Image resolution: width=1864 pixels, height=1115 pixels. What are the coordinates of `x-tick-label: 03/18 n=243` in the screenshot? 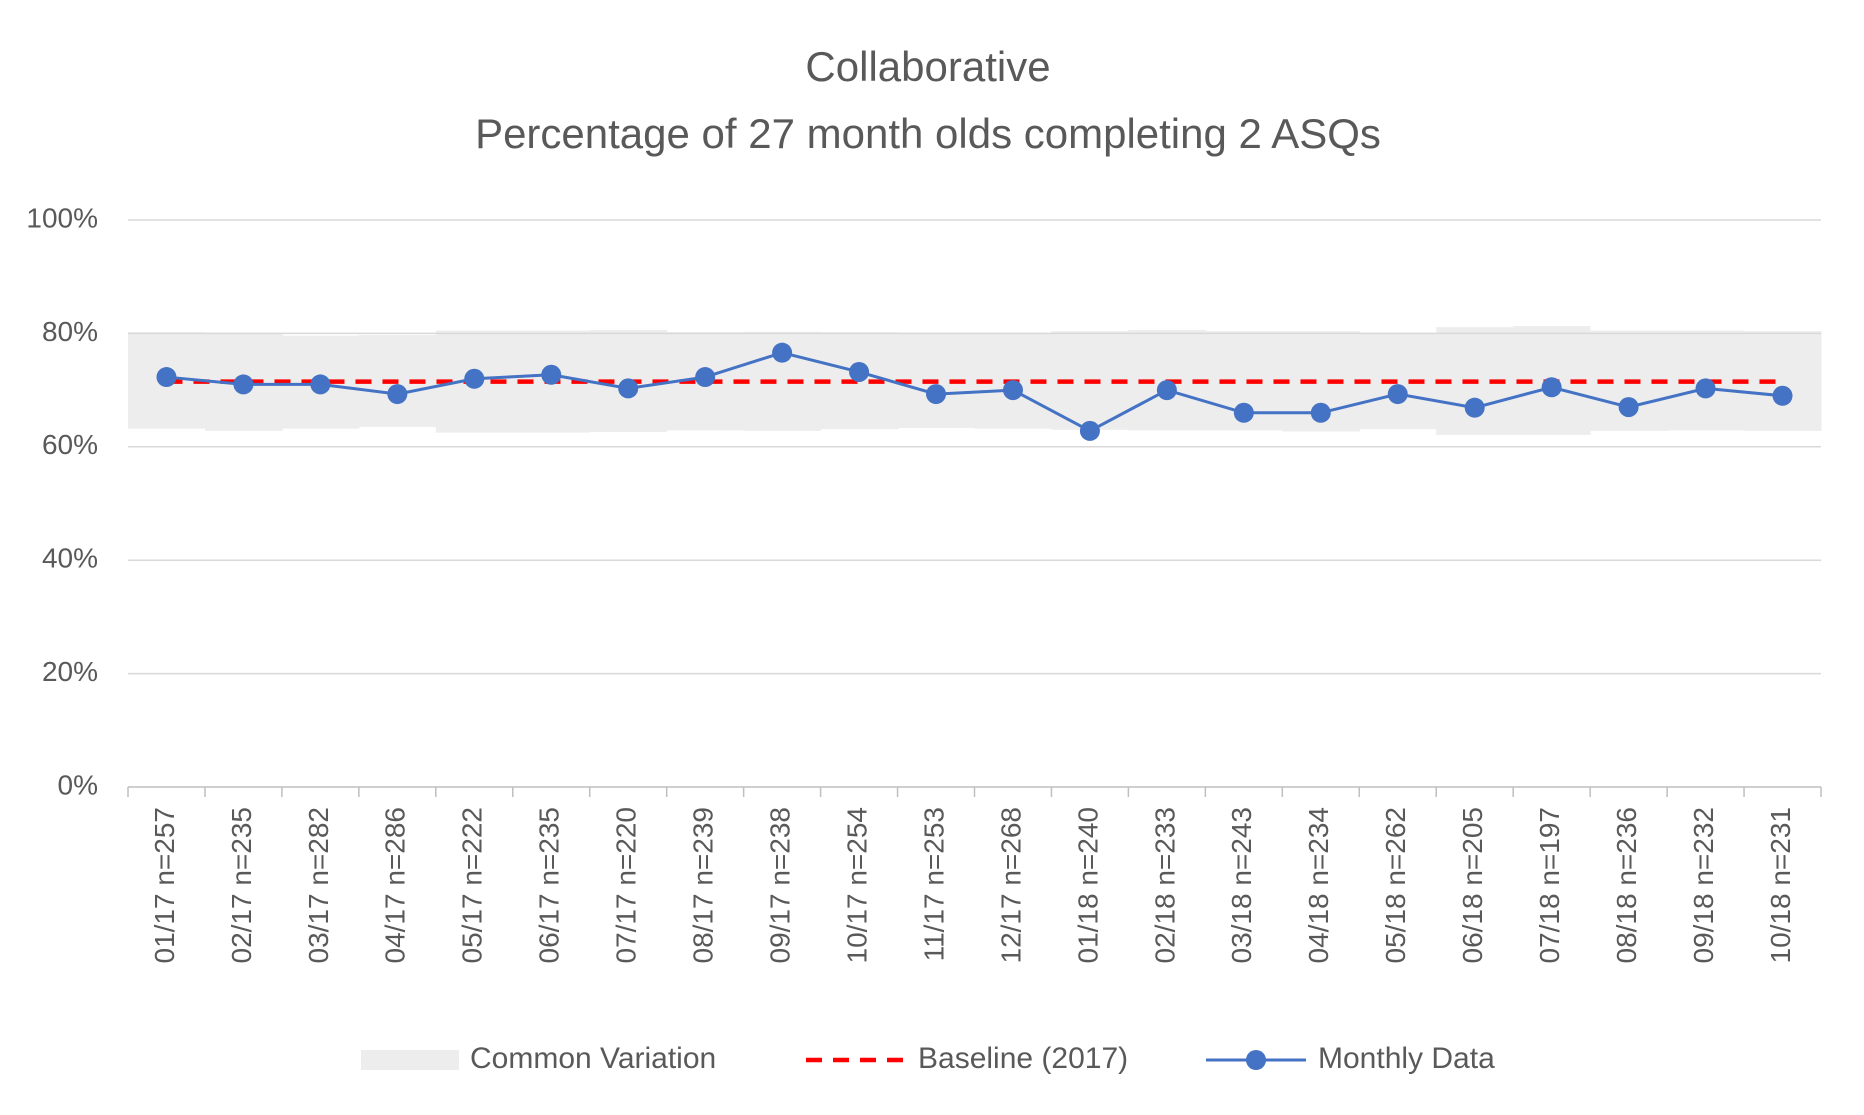 It's located at (1241, 885).